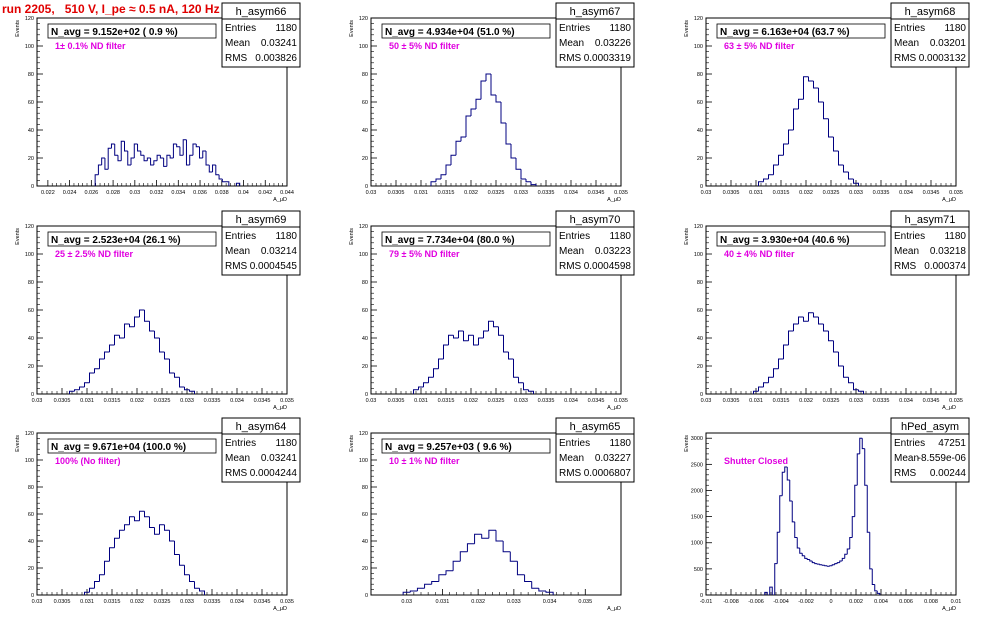  What do you see at coordinates (212, 401) in the screenshot?
I see `x-tick-label: 0.0335` at bounding box center [212, 401].